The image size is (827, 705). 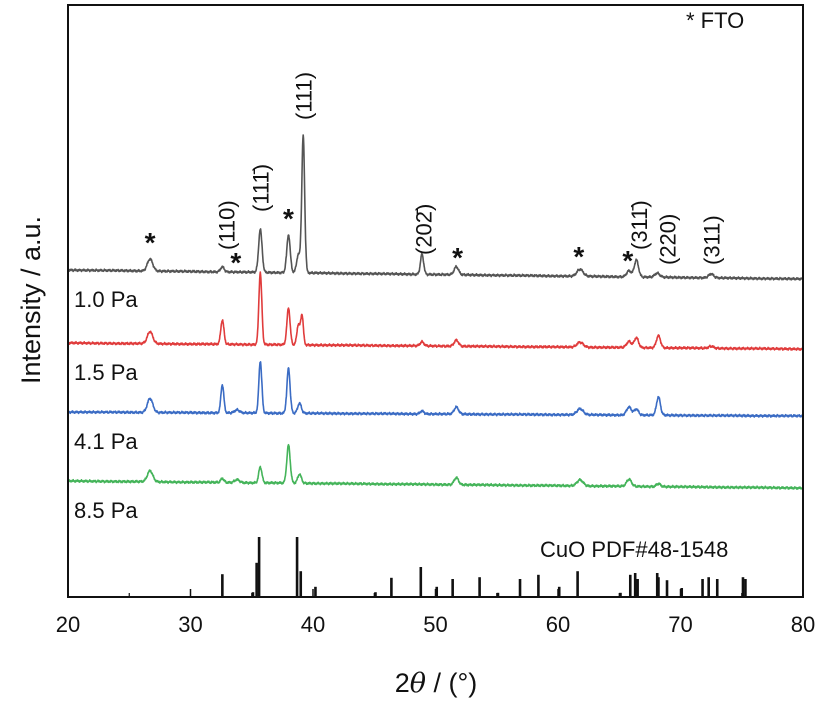 I want to click on series-label: 8.5 Pa, so click(x=106, y=510).